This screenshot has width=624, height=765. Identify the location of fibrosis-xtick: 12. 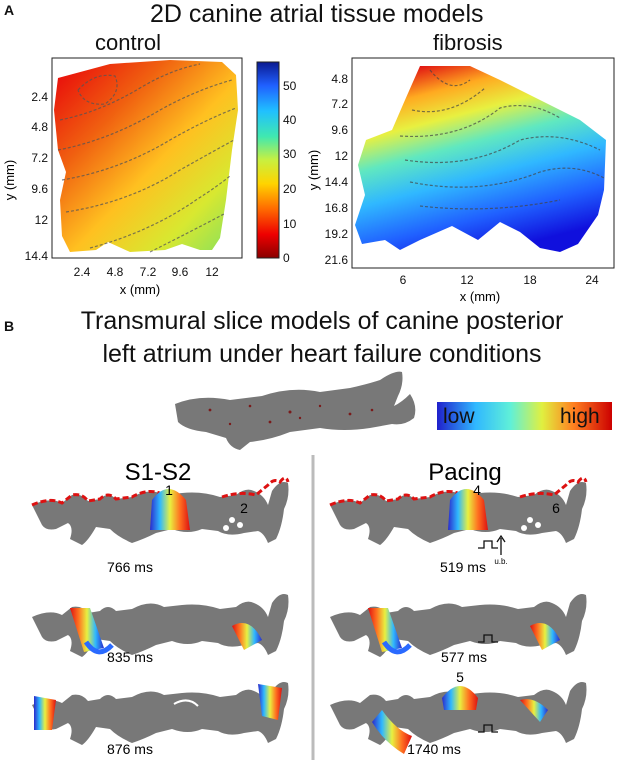
(467, 280).